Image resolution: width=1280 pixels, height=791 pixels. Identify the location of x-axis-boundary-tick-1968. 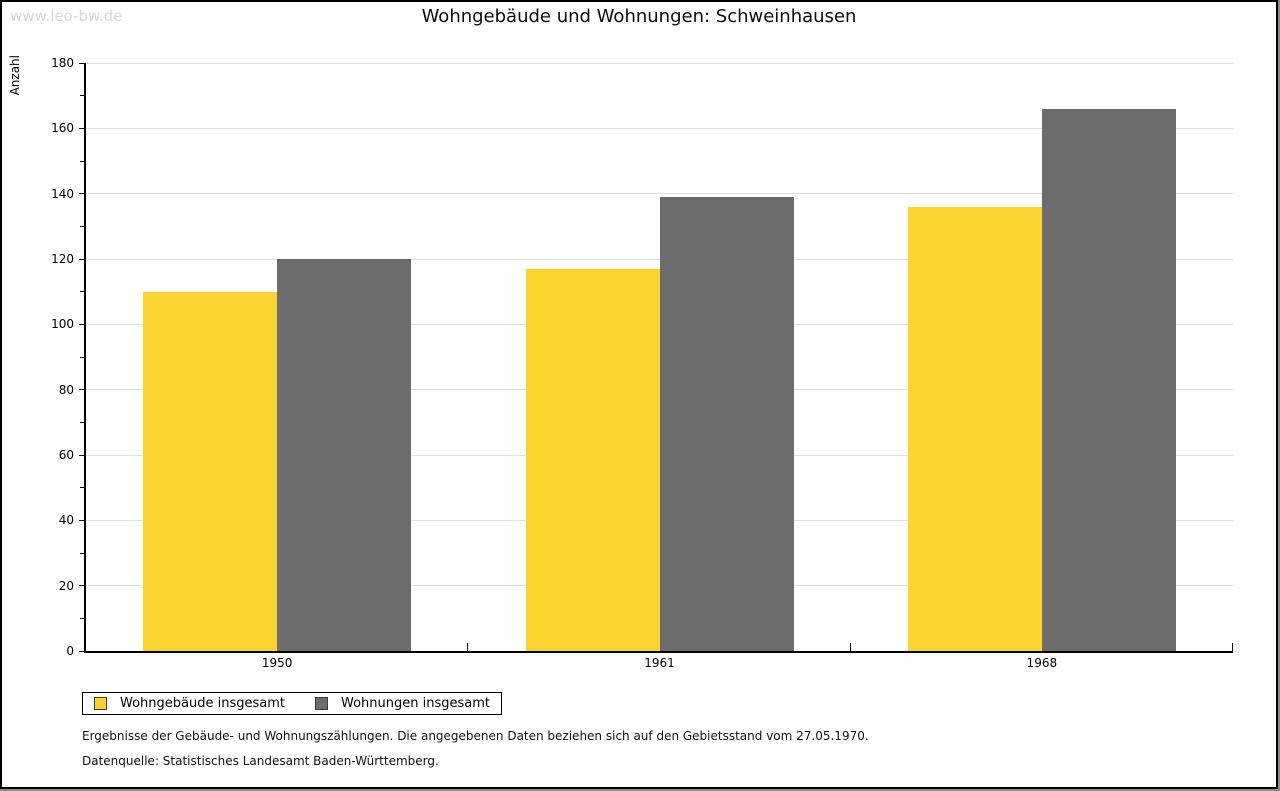
(1232, 647).